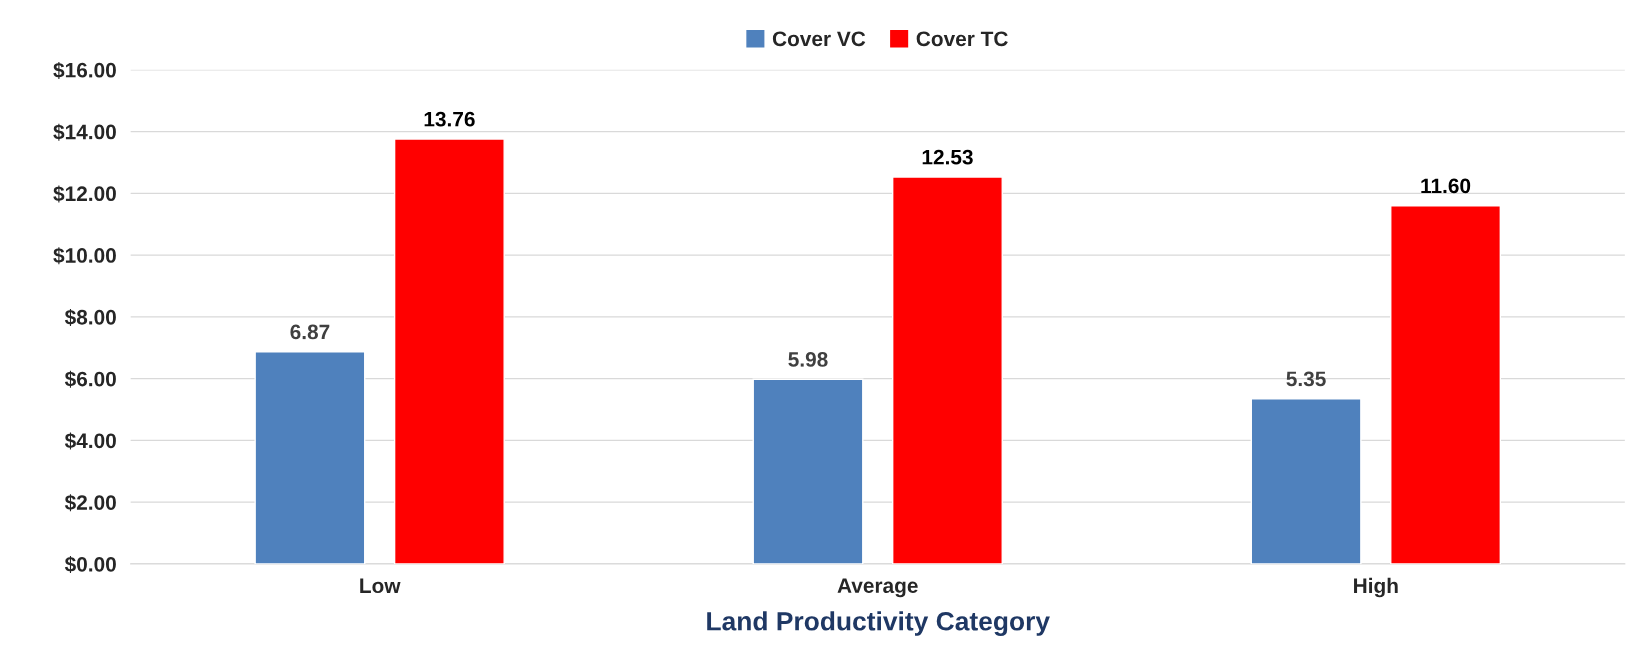 This screenshot has height=665, width=1633. Describe the element at coordinates (380, 586) in the screenshot. I see `x-tick-label: Low` at that location.